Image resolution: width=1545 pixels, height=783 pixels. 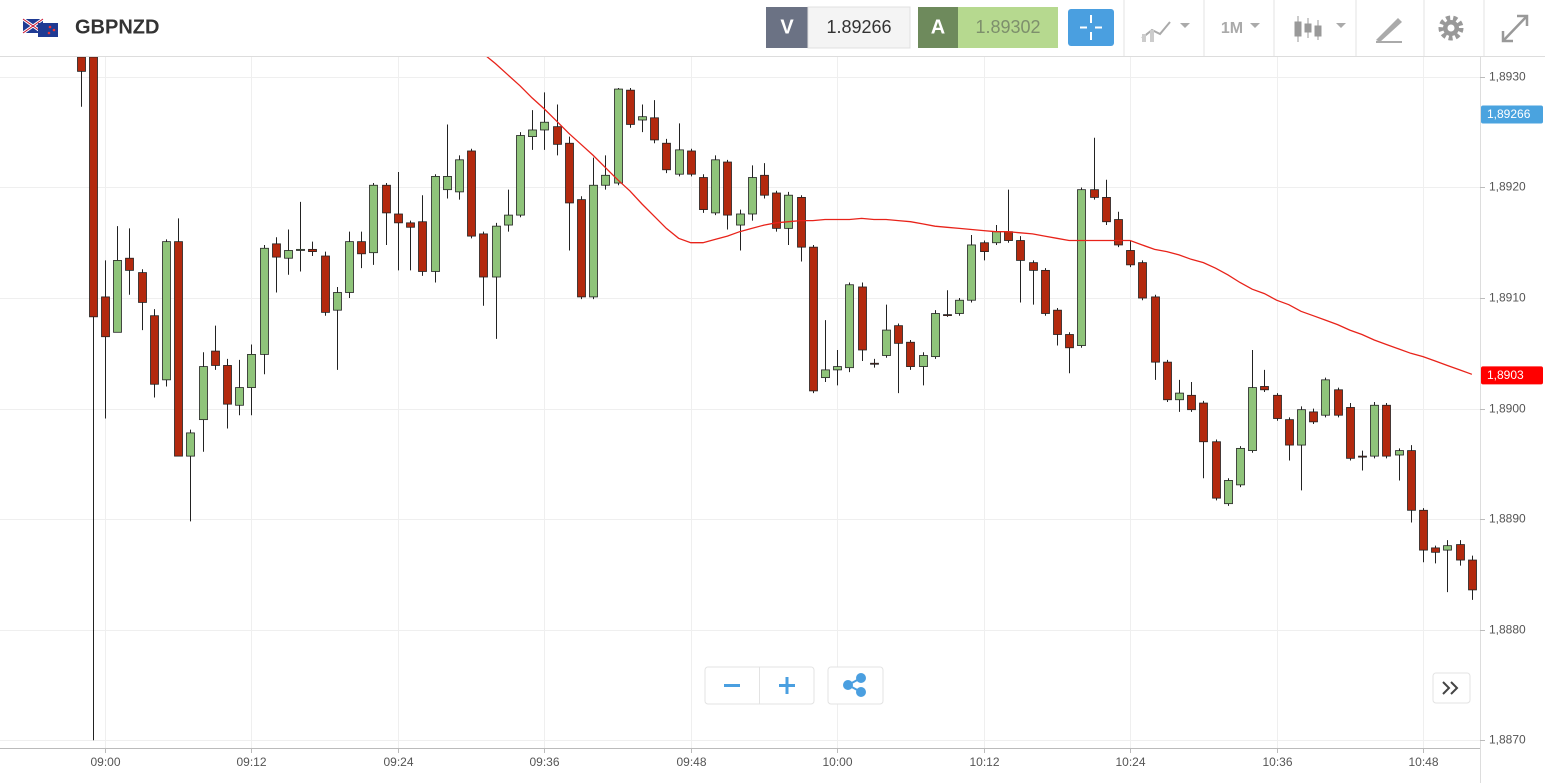 I want to click on ask-badge, so click(x=938, y=27).